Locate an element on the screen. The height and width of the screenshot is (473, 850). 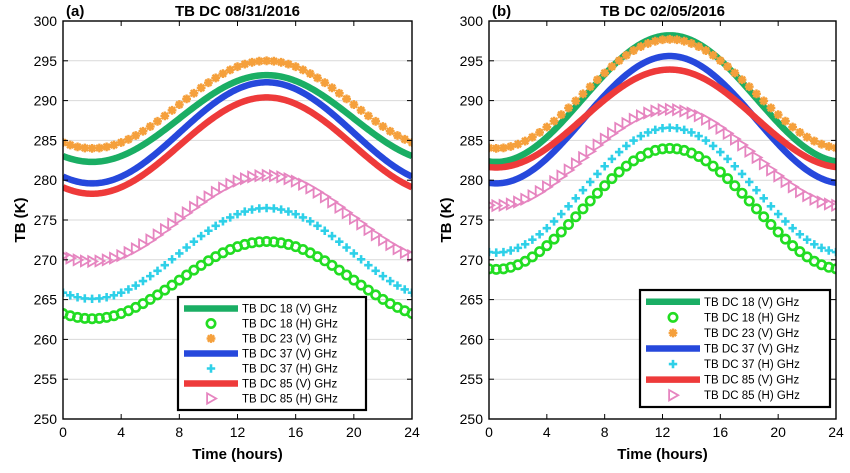
x-tick-label: 12 is located at coordinates (663, 432).